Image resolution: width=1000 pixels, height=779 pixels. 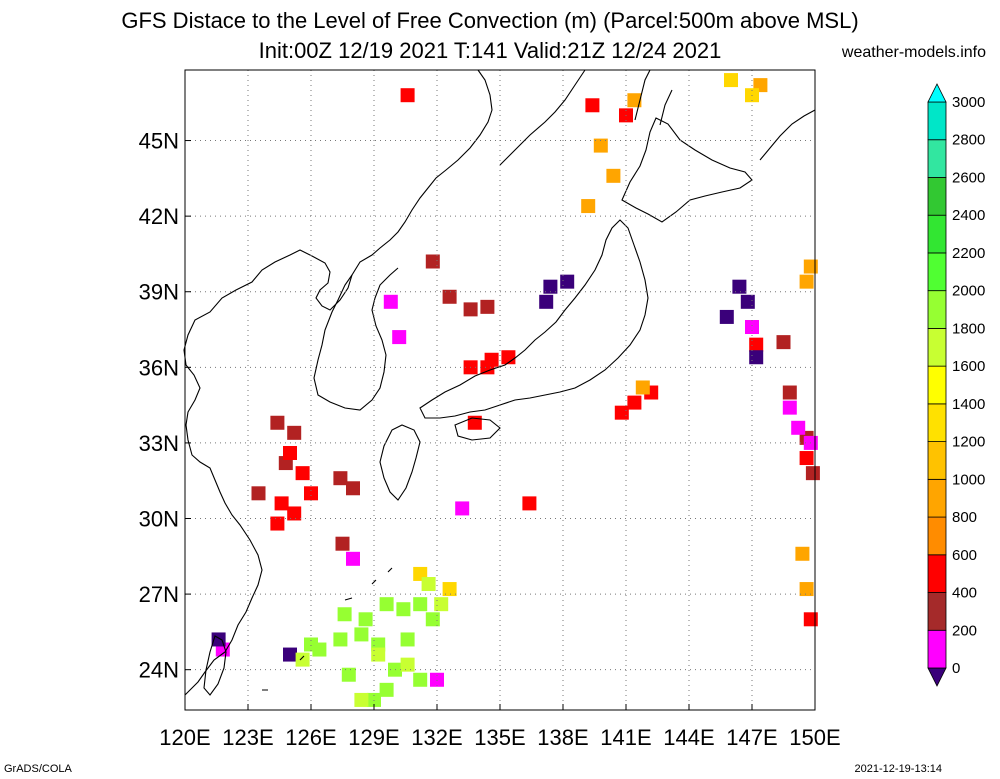 What do you see at coordinates (653, 97) in the screenshot?
I see `coastline-sakhalin` at bounding box center [653, 97].